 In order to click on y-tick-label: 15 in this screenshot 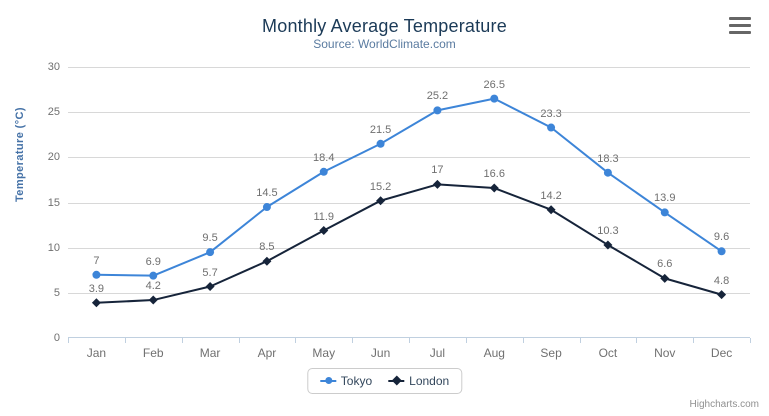, I will do `click(53, 202)`.